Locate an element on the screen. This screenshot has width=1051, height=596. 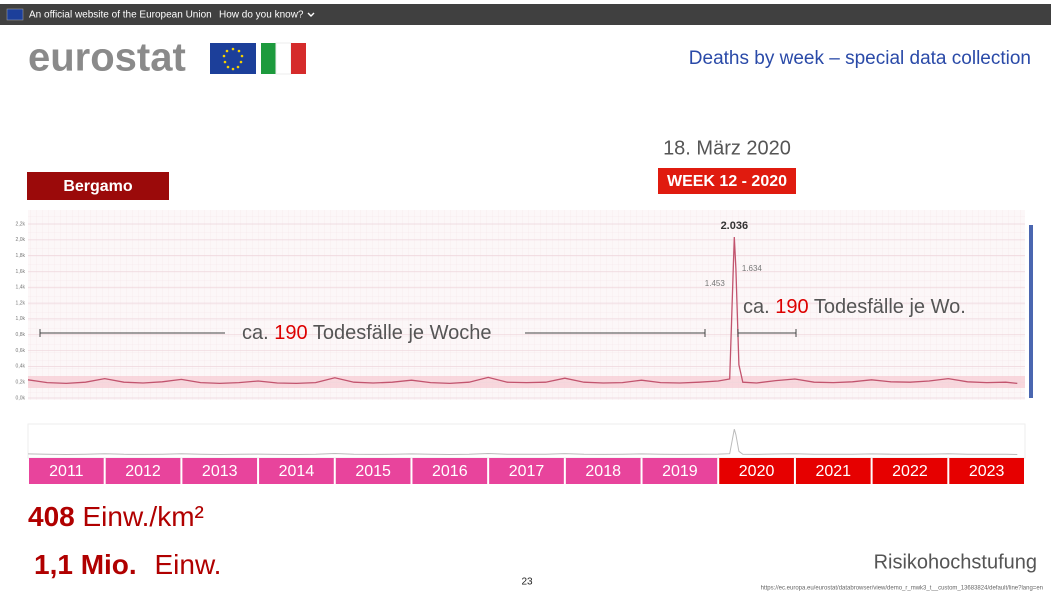
population: 1,1 Mio. Einw. is located at coordinates (127, 564).